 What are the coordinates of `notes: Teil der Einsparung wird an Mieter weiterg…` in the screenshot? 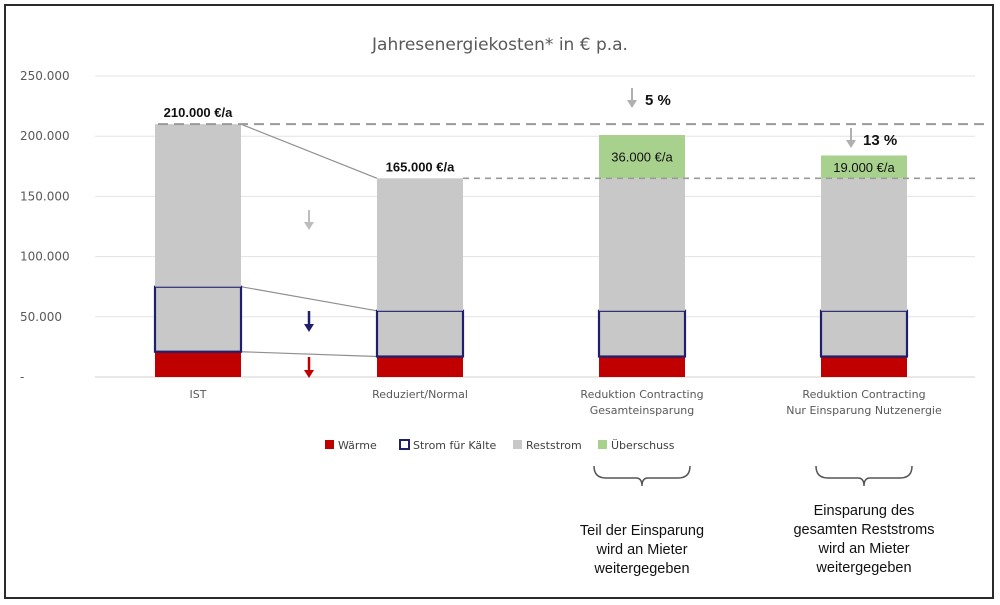 It's located at (757, 521).